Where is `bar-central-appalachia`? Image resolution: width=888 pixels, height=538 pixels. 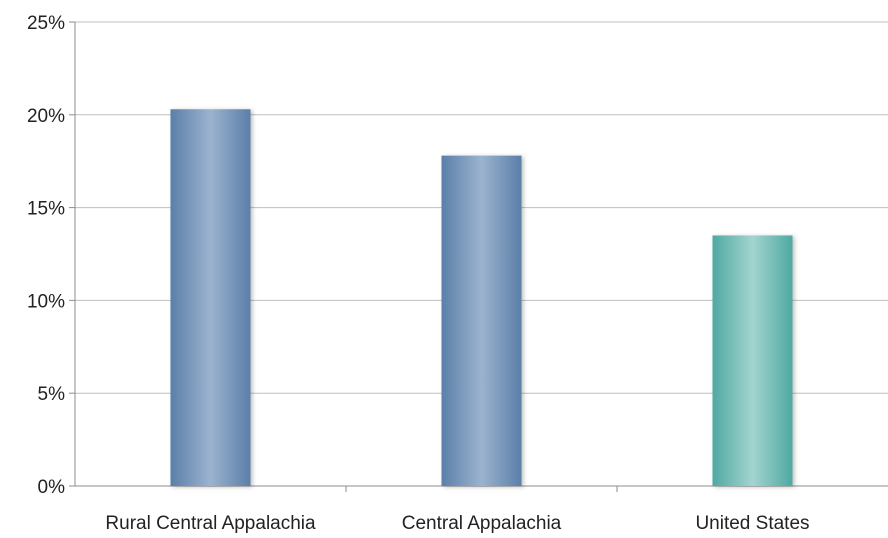
bar-central-appalachia is located at coordinates (481, 320).